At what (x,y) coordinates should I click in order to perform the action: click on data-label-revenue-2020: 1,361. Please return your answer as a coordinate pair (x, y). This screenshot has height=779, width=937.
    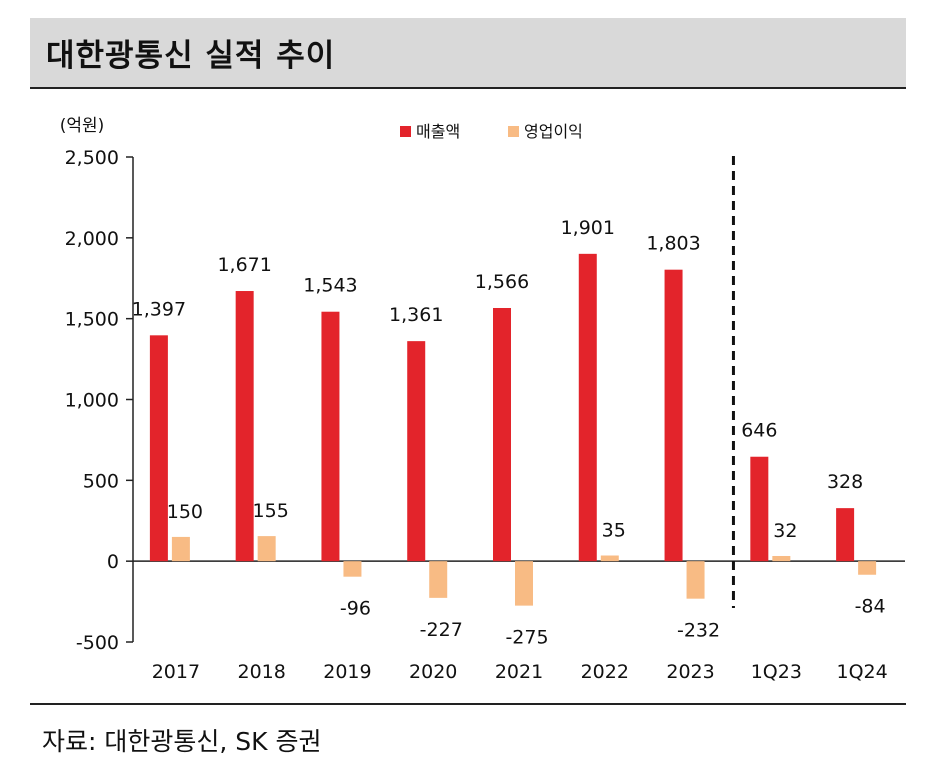
    Looking at the image, I should click on (416, 315).